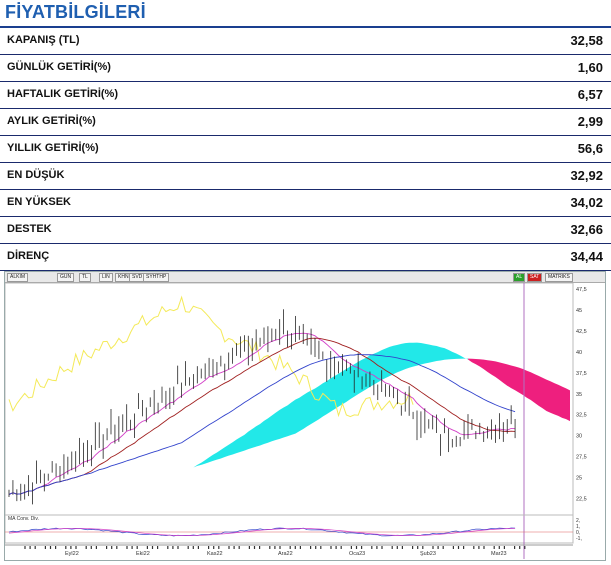  Describe the element at coordinates (581, 499) in the screenshot. I see `y-tick-label: 22,5` at that location.